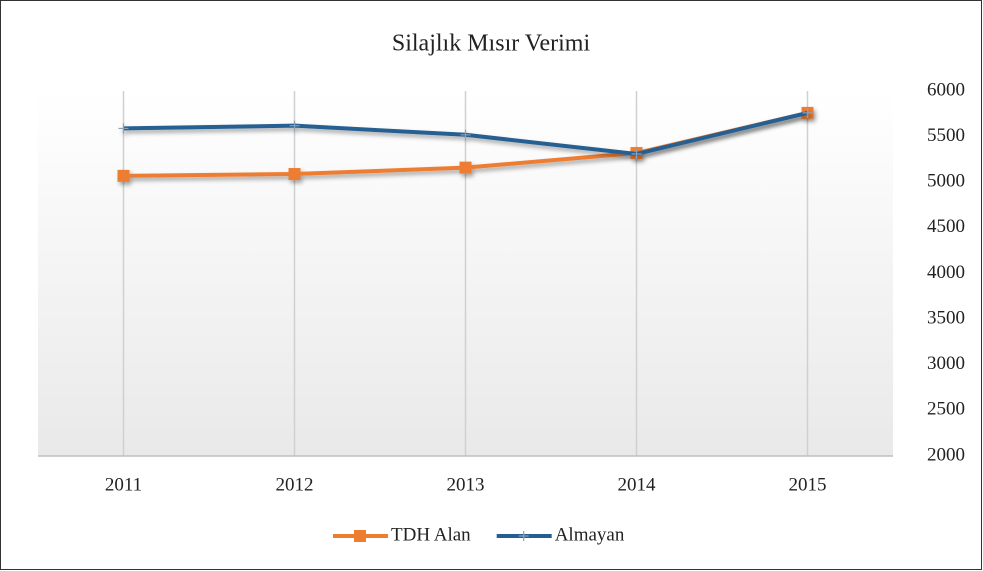 This screenshot has width=983, height=571. What do you see at coordinates (946, 135) in the screenshot?
I see `y-tick-label: 5500` at bounding box center [946, 135].